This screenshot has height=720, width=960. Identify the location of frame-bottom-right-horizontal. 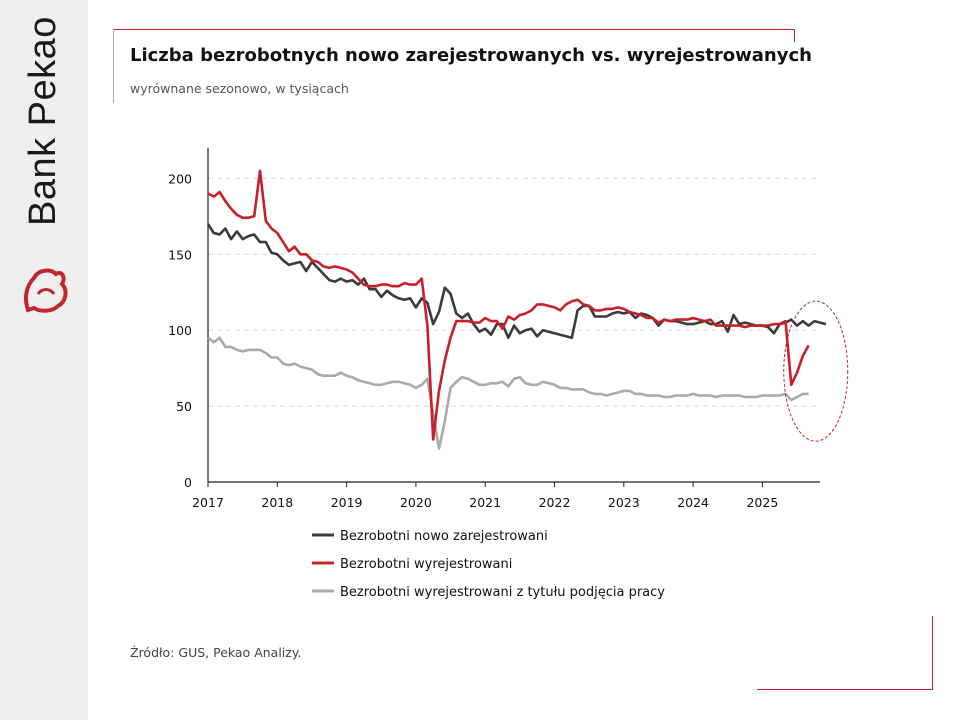
(845, 689).